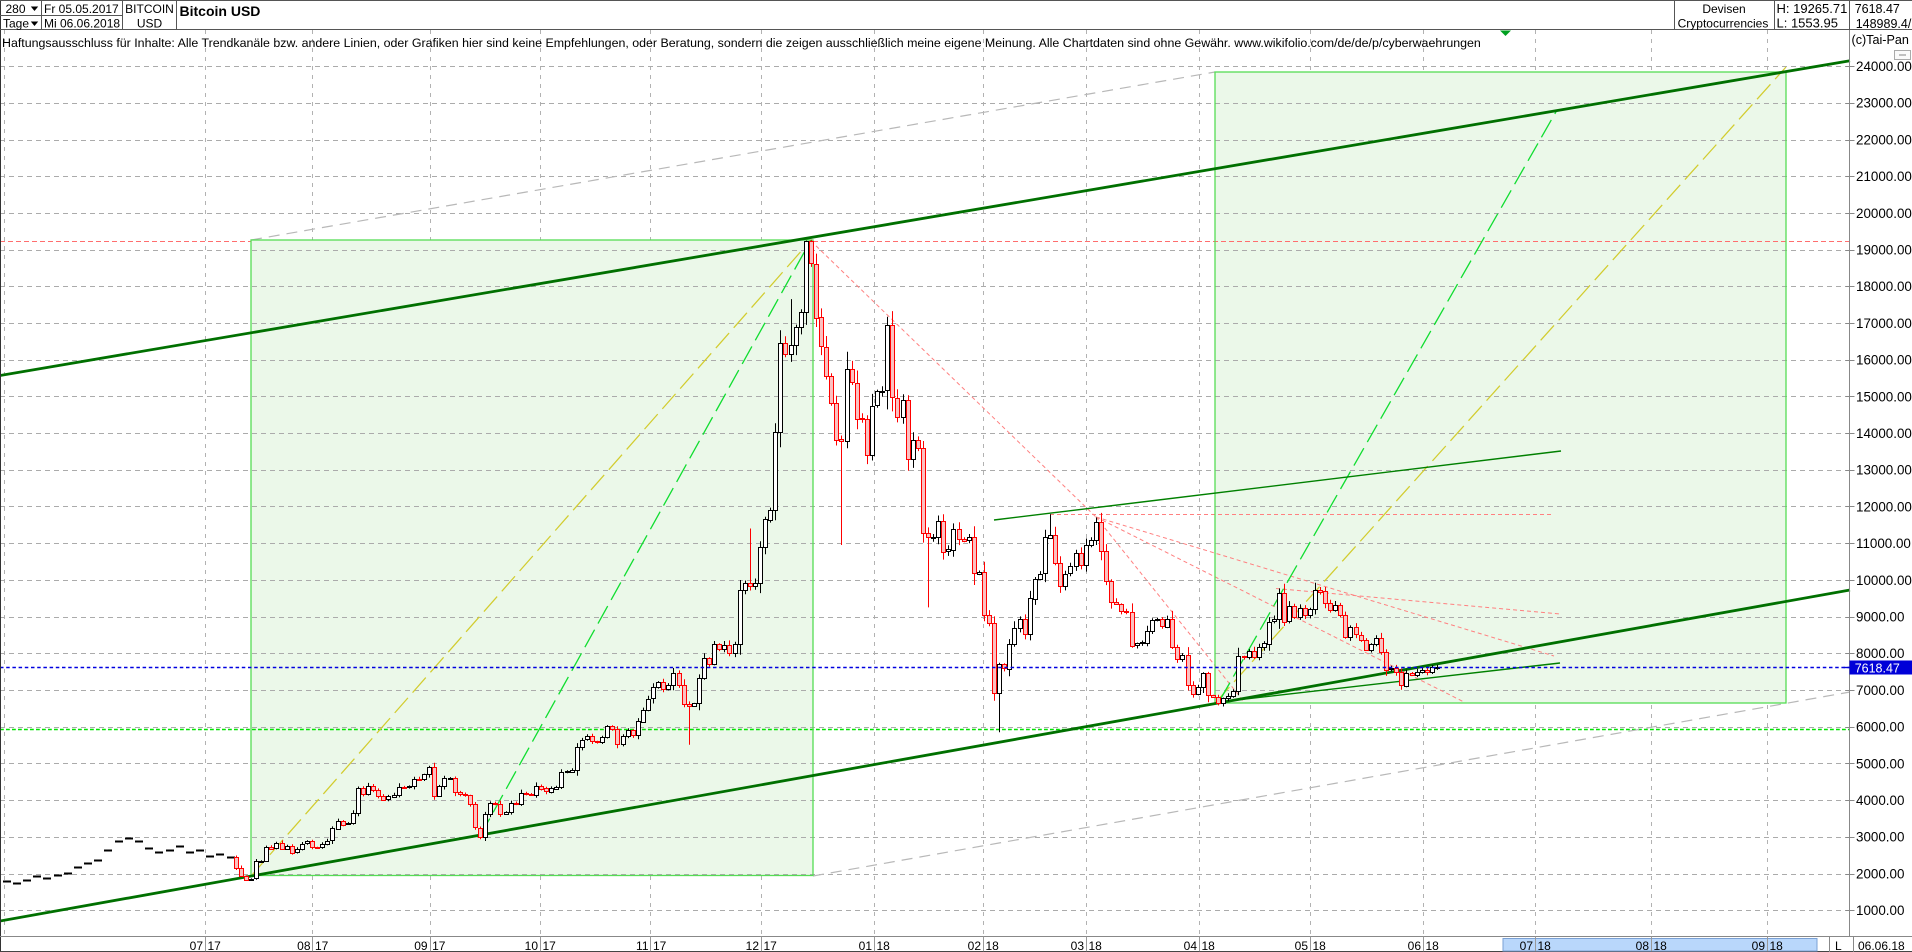 The image size is (1912, 952). Describe the element at coordinates (1880, 800) in the screenshot. I see `svg-text: 4000.00` at that location.